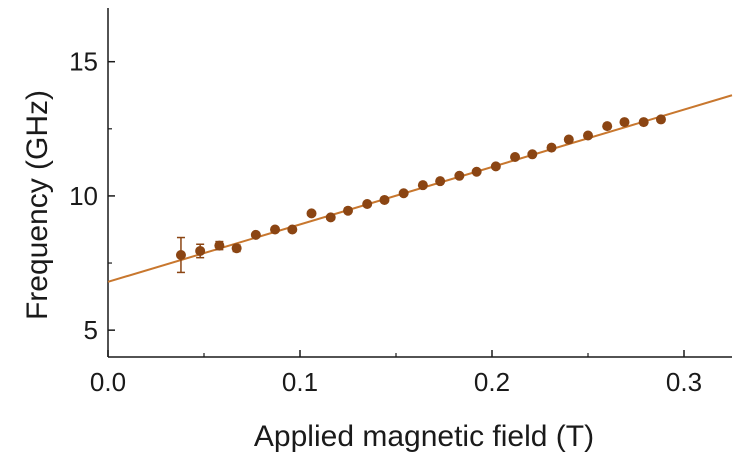 This screenshot has height=460, width=739. I want to click on x-axis-title: Applied magnetic field (T), so click(424, 436).